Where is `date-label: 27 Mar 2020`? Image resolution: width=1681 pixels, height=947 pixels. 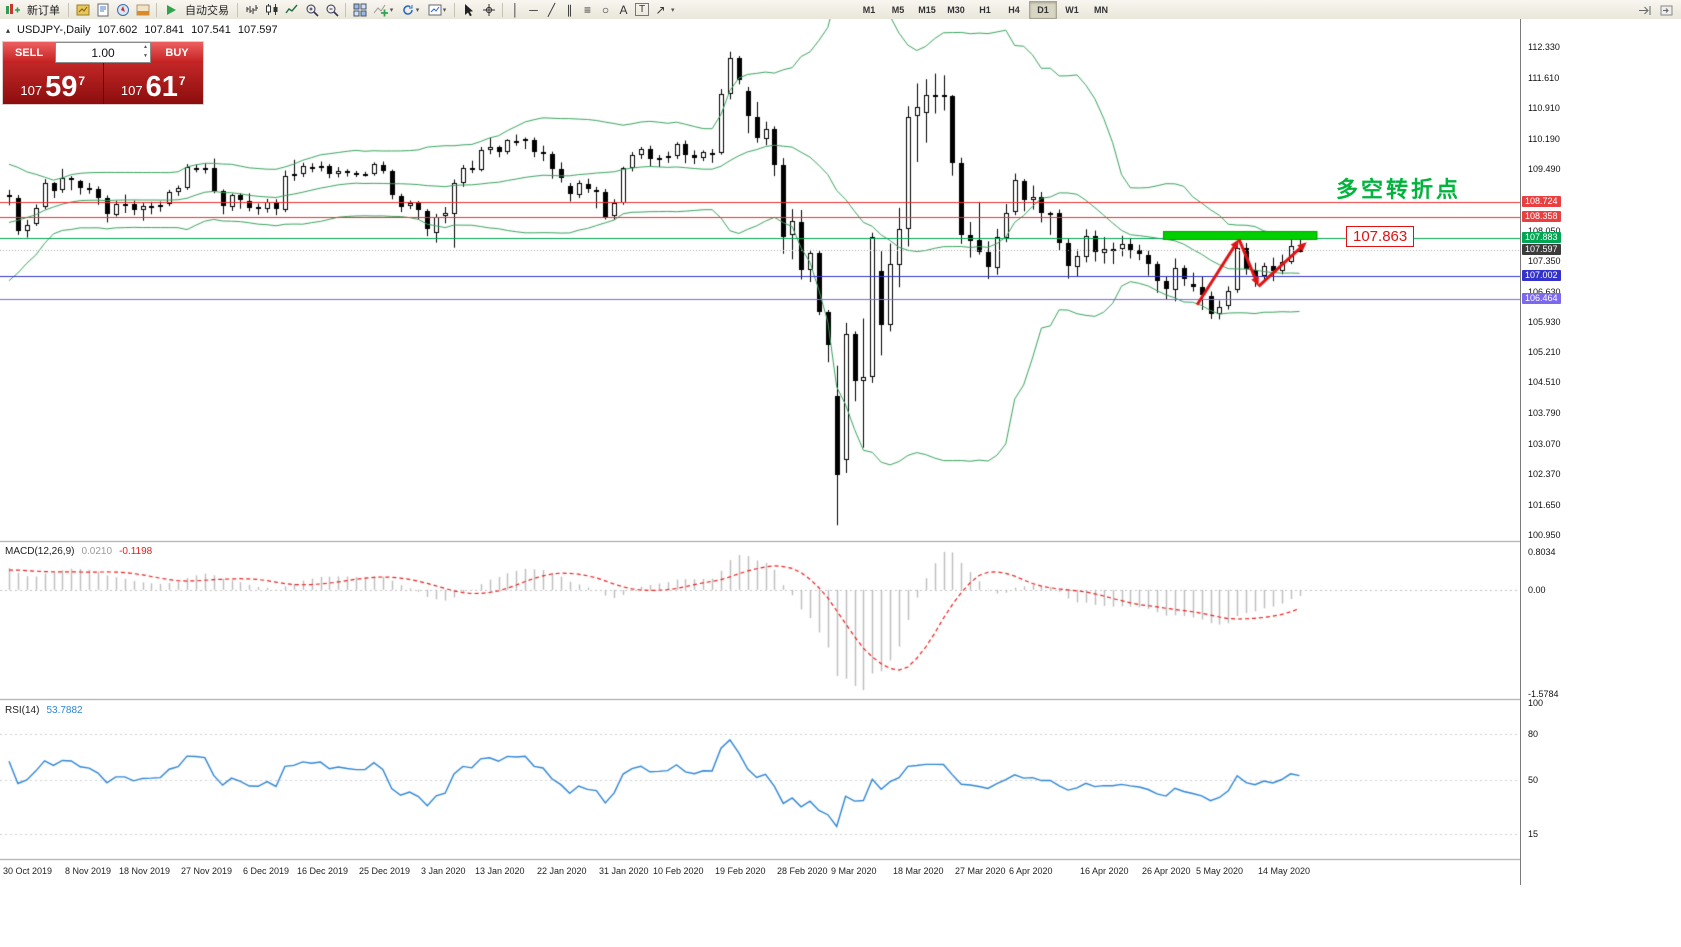
date-label: 27 Mar 2020 is located at coordinates (980, 871).